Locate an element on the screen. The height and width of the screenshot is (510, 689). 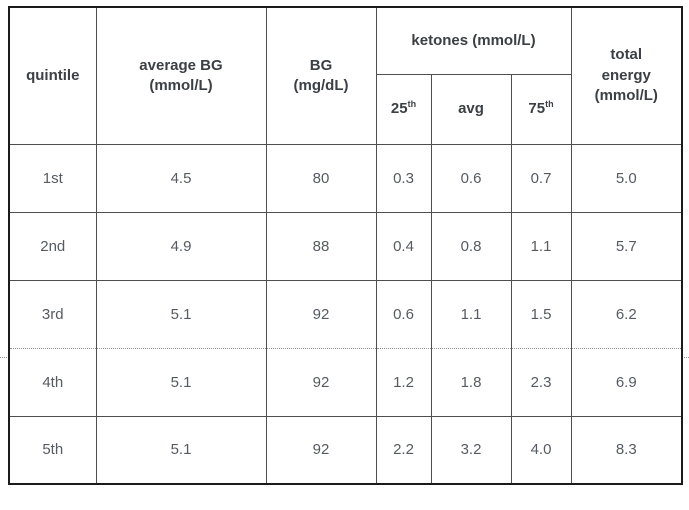
table-row-2nd-quintile: 2nd 4.9 88 0.4 0.8 1.1 5.7 is located at coordinates (345, 246).